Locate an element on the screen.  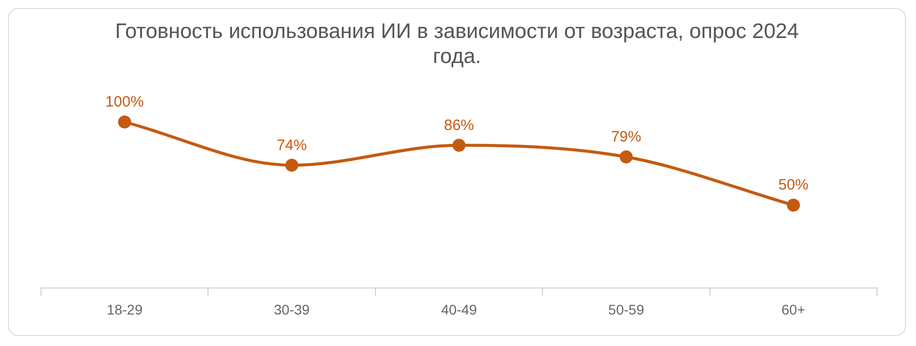
data-label: 74% is located at coordinates (291, 145).